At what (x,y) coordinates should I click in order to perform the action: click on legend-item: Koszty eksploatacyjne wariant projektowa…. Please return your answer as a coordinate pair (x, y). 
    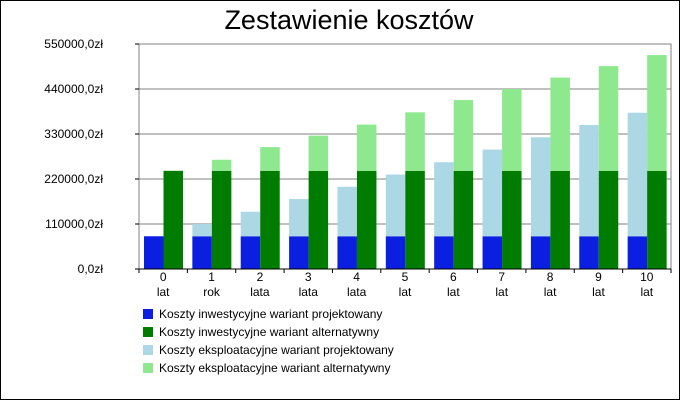
    Looking at the image, I should click on (268, 350).